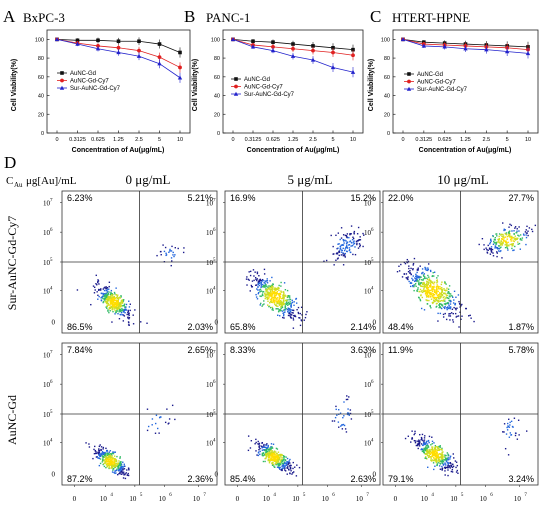  Describe the element at coordinates (51, 412) in the screenshot. I see `y-tick-exponent: 5` at that location.